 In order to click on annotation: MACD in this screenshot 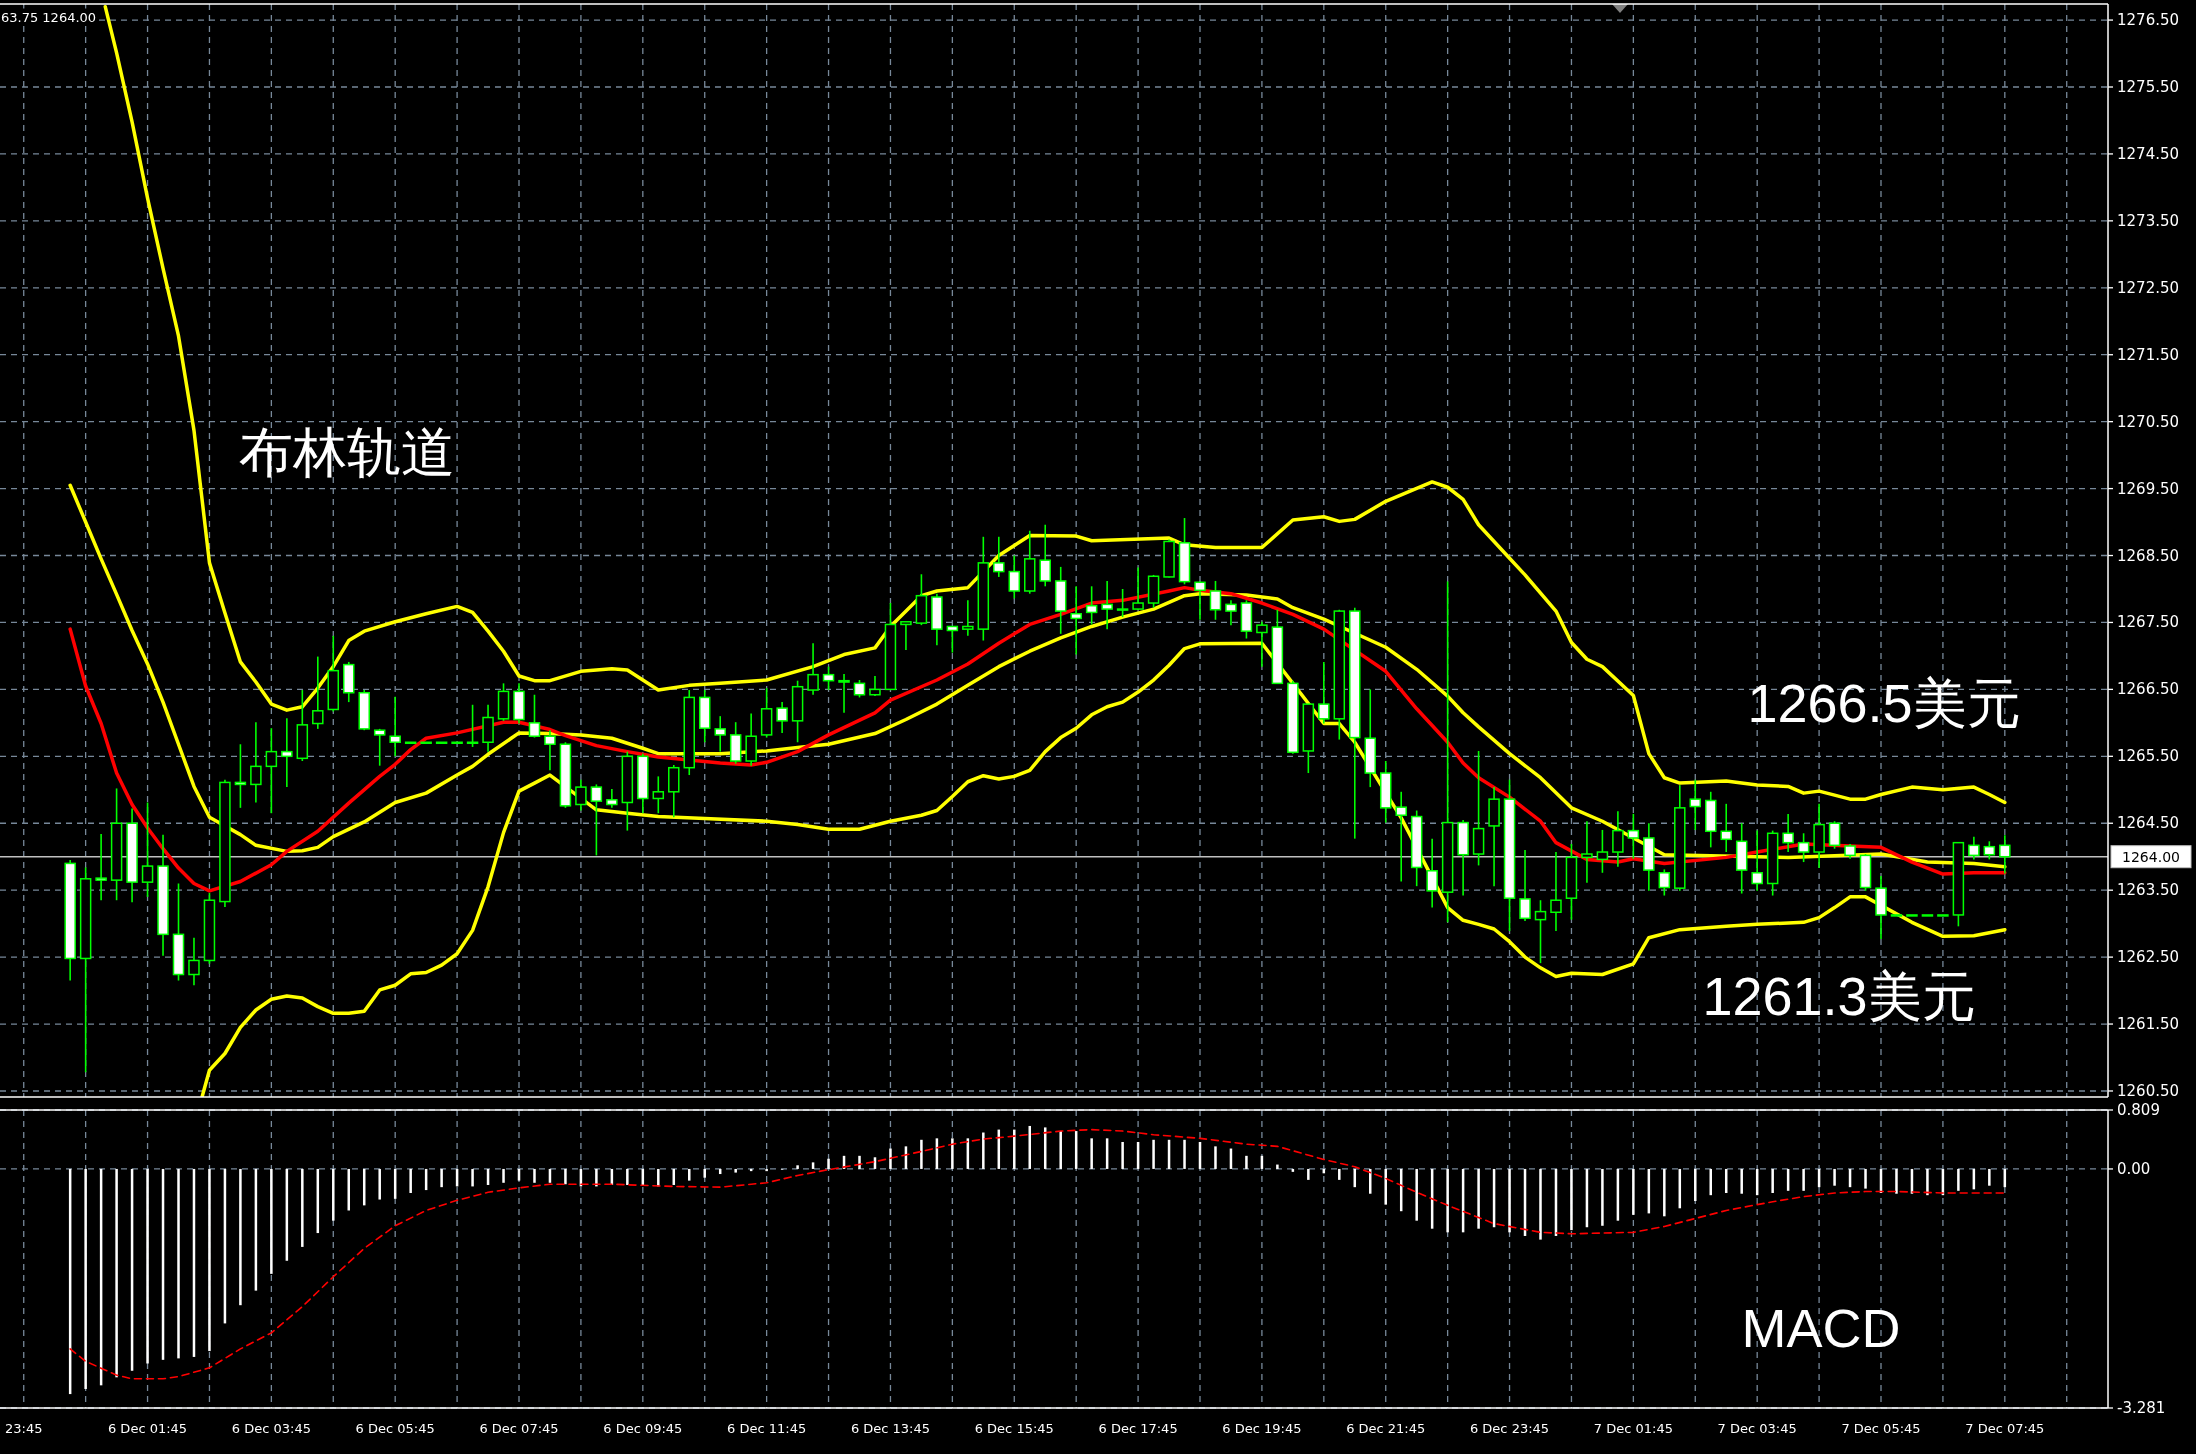, I will do `click(1821, 1328)`.